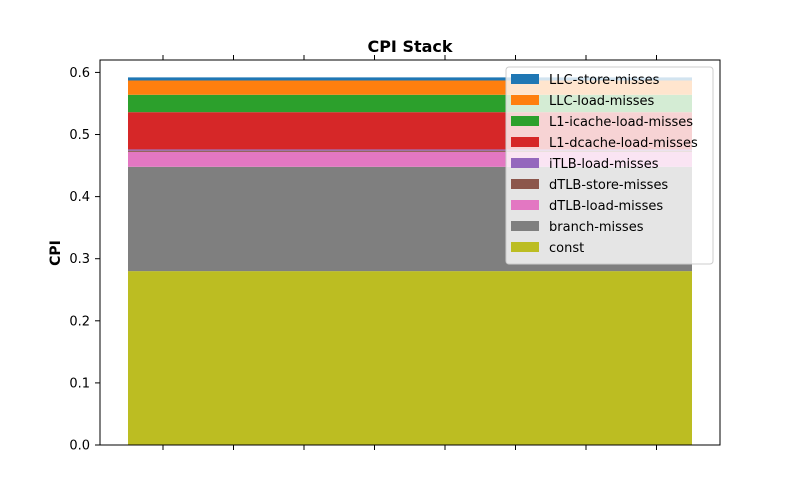  I want to click on legend-entry-const: const, so click(547, 248).